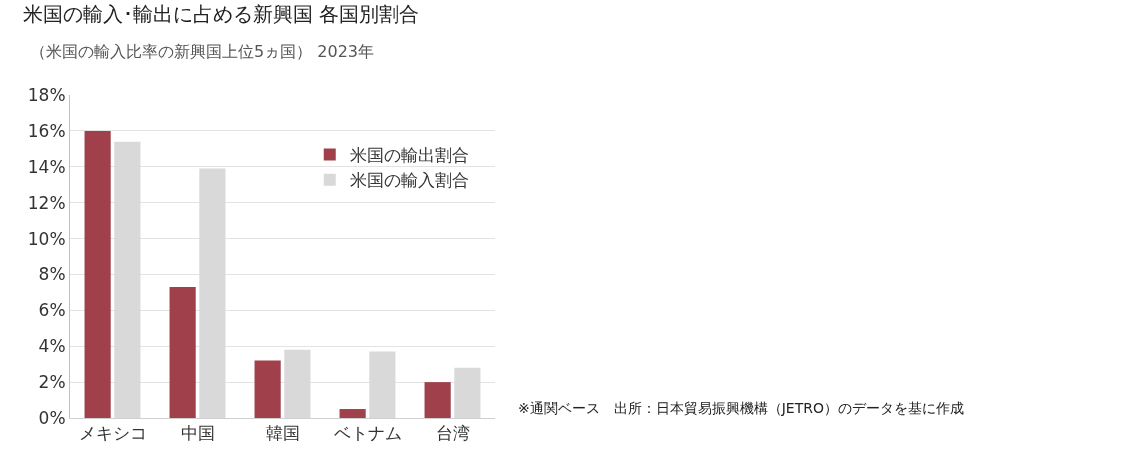 The height and width of the screenshot is (469, 1131). I want to click on chart-subtitle: （米国の輸入比率の新興国上位5ヵ国） 2023年, so click(202, 51).